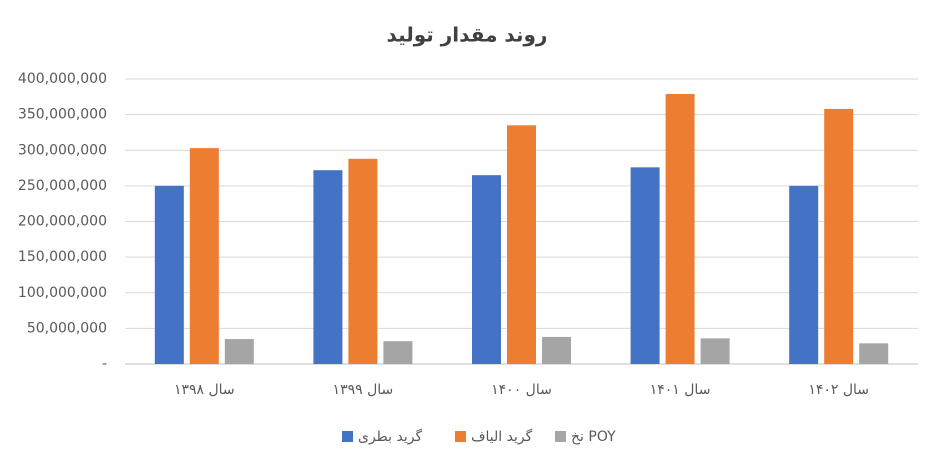 Image resolution: width=935 pixels, height=468 pixels. I want to click on y-tick-label: 50,000,000, so click(67, 328).